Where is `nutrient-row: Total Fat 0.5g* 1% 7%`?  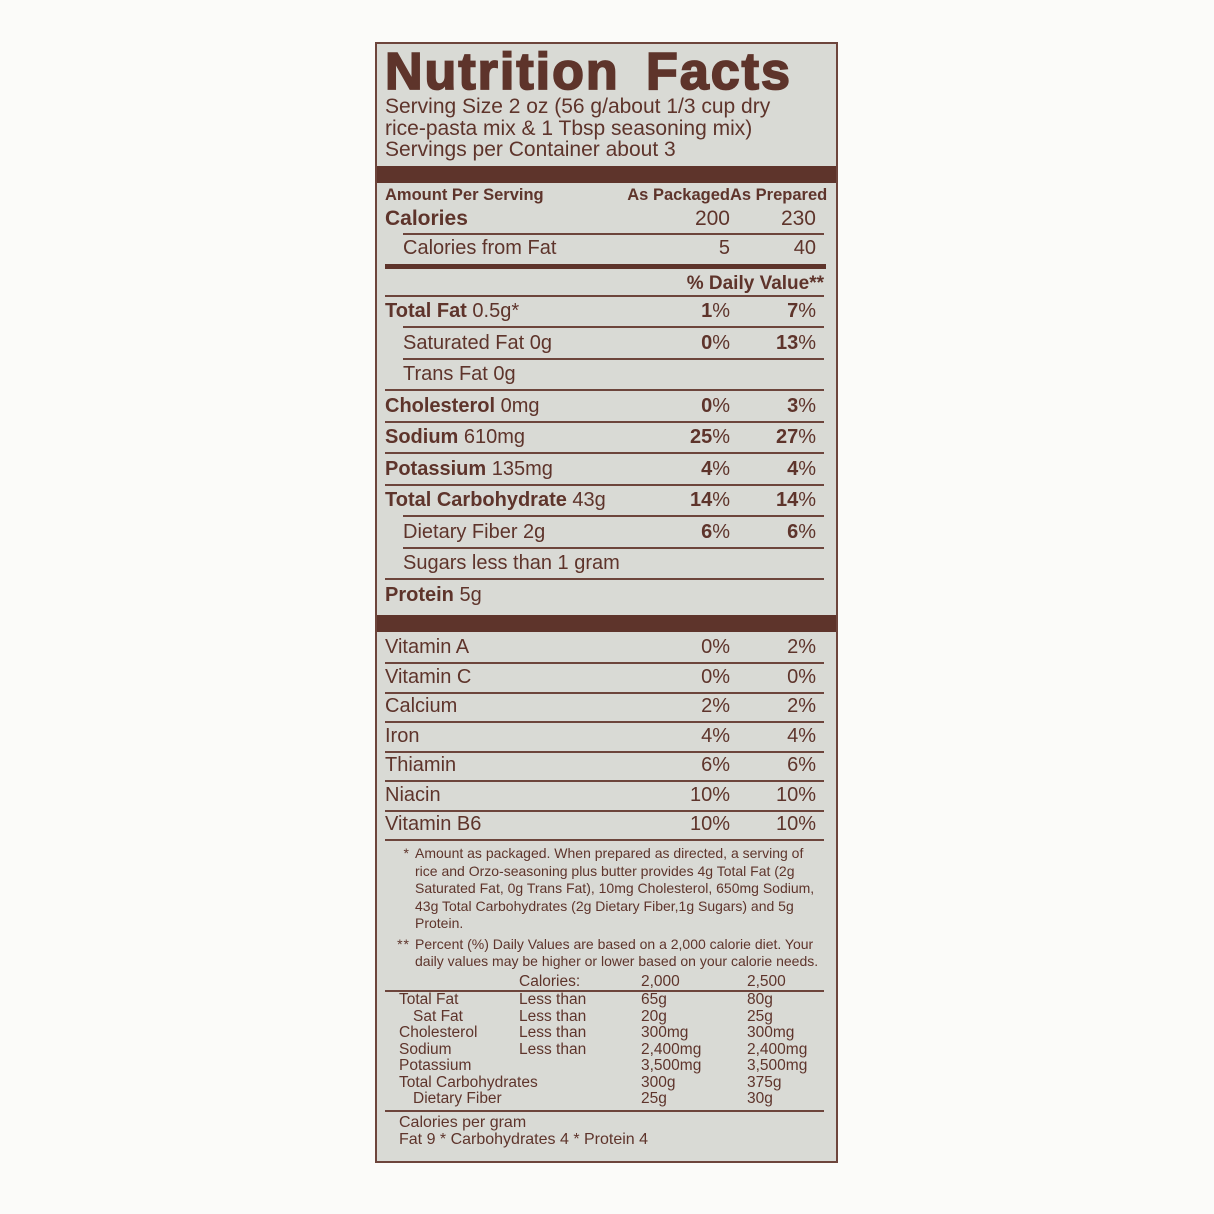
nutrient-row: Total Fat 0.5g* 1% 7% is located at coordinates (604, 312).